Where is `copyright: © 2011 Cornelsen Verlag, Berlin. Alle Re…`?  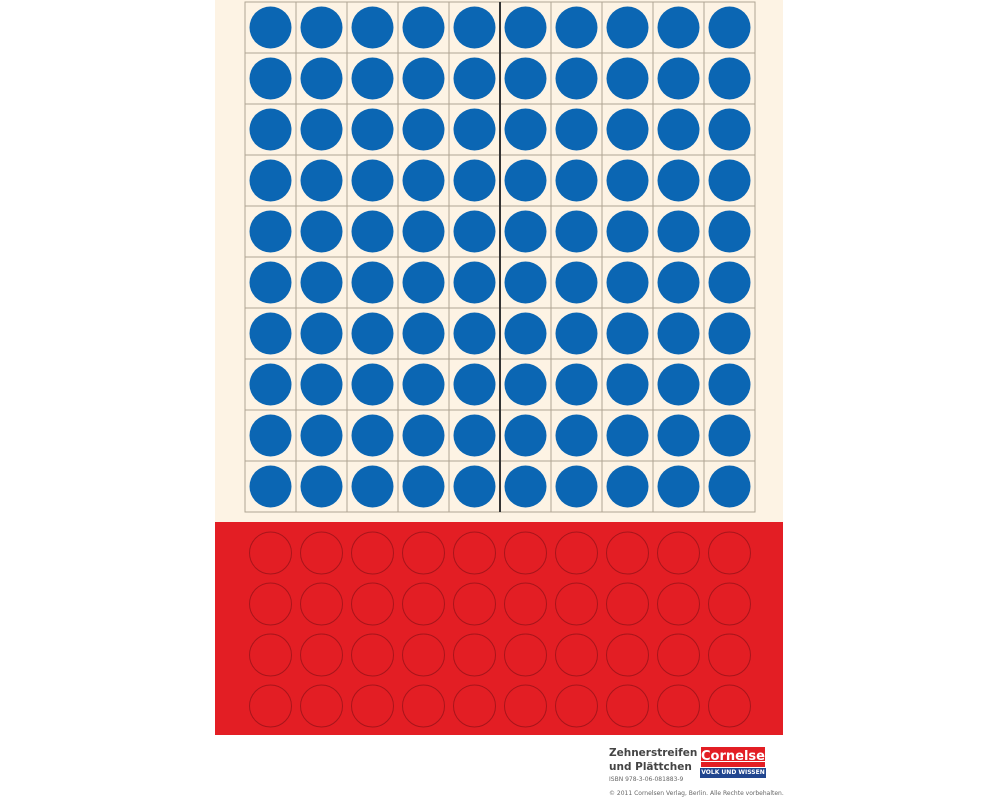
copyright: © 2011 Cornelsen Verlag, Berlin. Alle Re… is located at coordinates (696, 793).